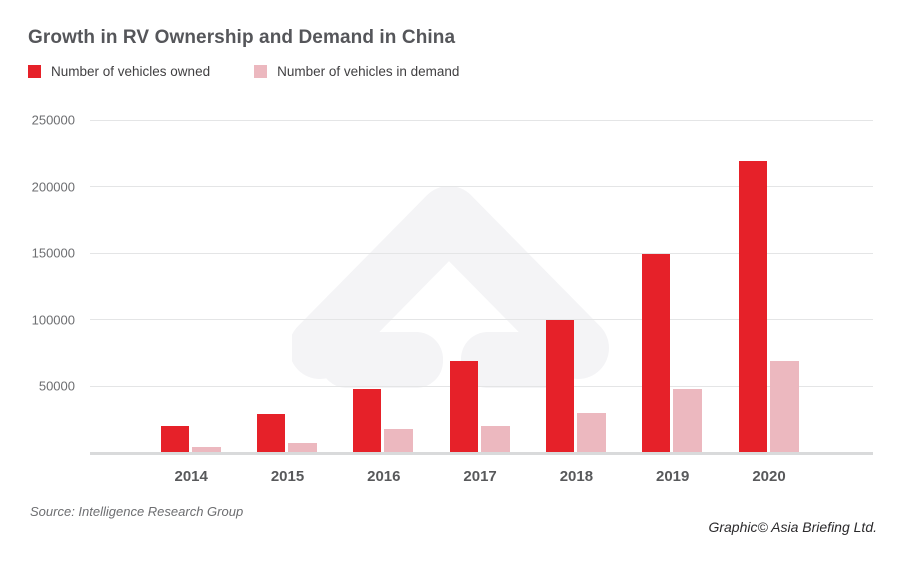  Describe the element at coordinates (131, 71) in the screenshot. I see `legend-label-owned: Number of vehicles owned` at that location.